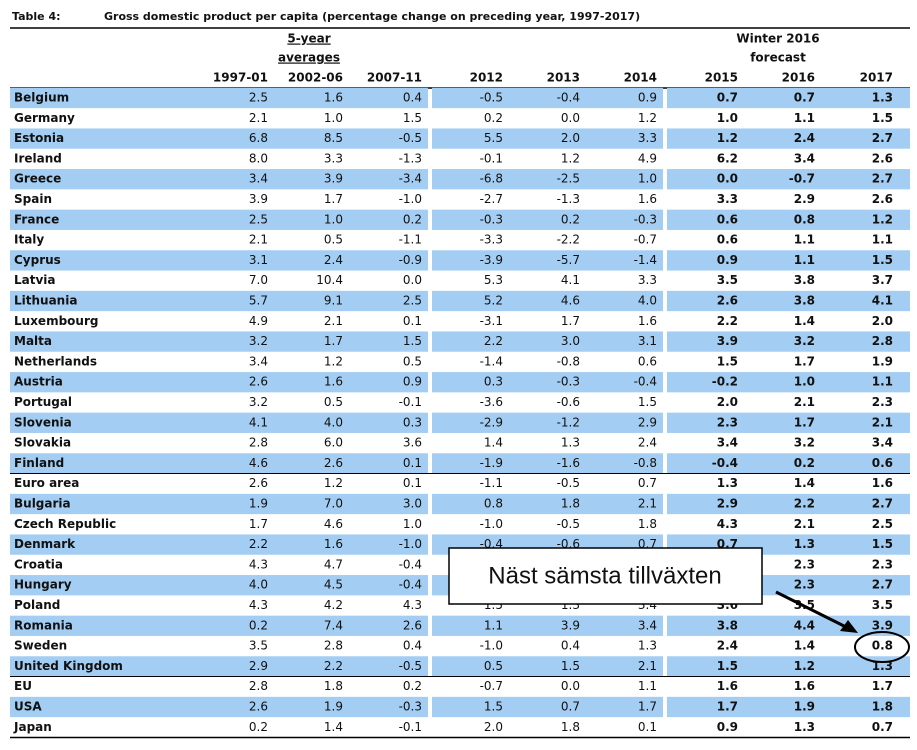  I want to click on cell: 4.4, so click(804, 625).